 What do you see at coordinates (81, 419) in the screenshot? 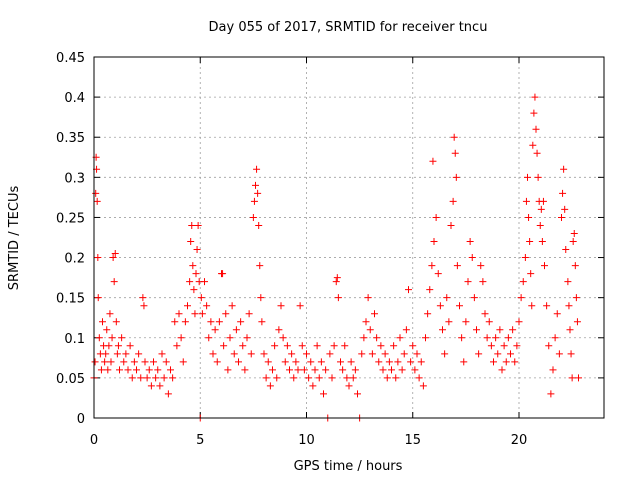
I see `y-tick-label: 0` at bounding box center [81, 419].